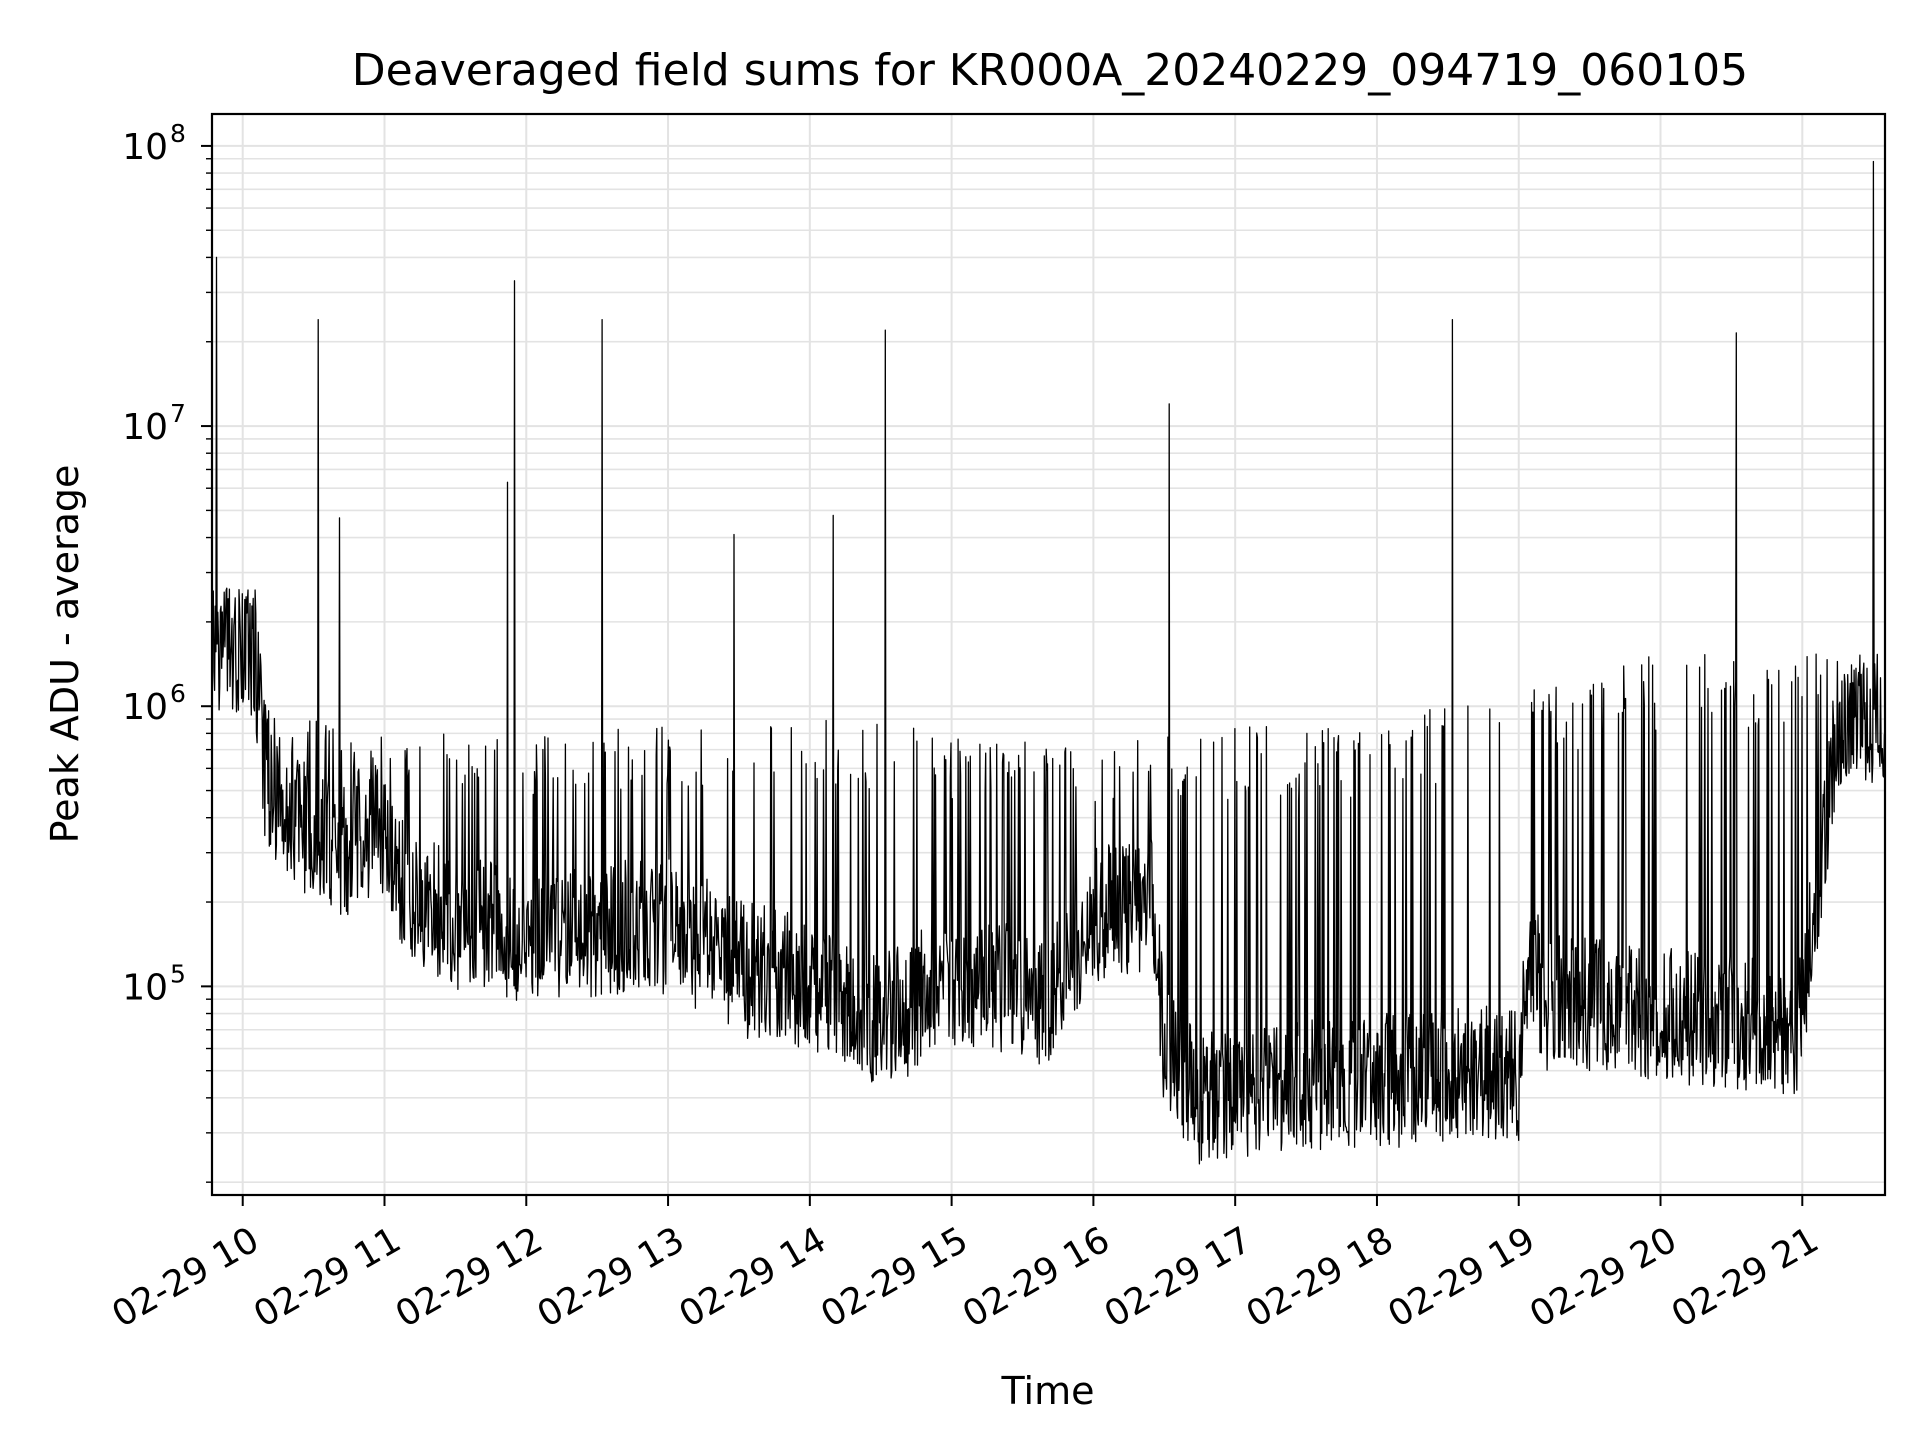  What do you see at coordinates (178, 133) in the screenshot?
I see `y-tick-exponent-3: 8` at bounding box center [178, 133].